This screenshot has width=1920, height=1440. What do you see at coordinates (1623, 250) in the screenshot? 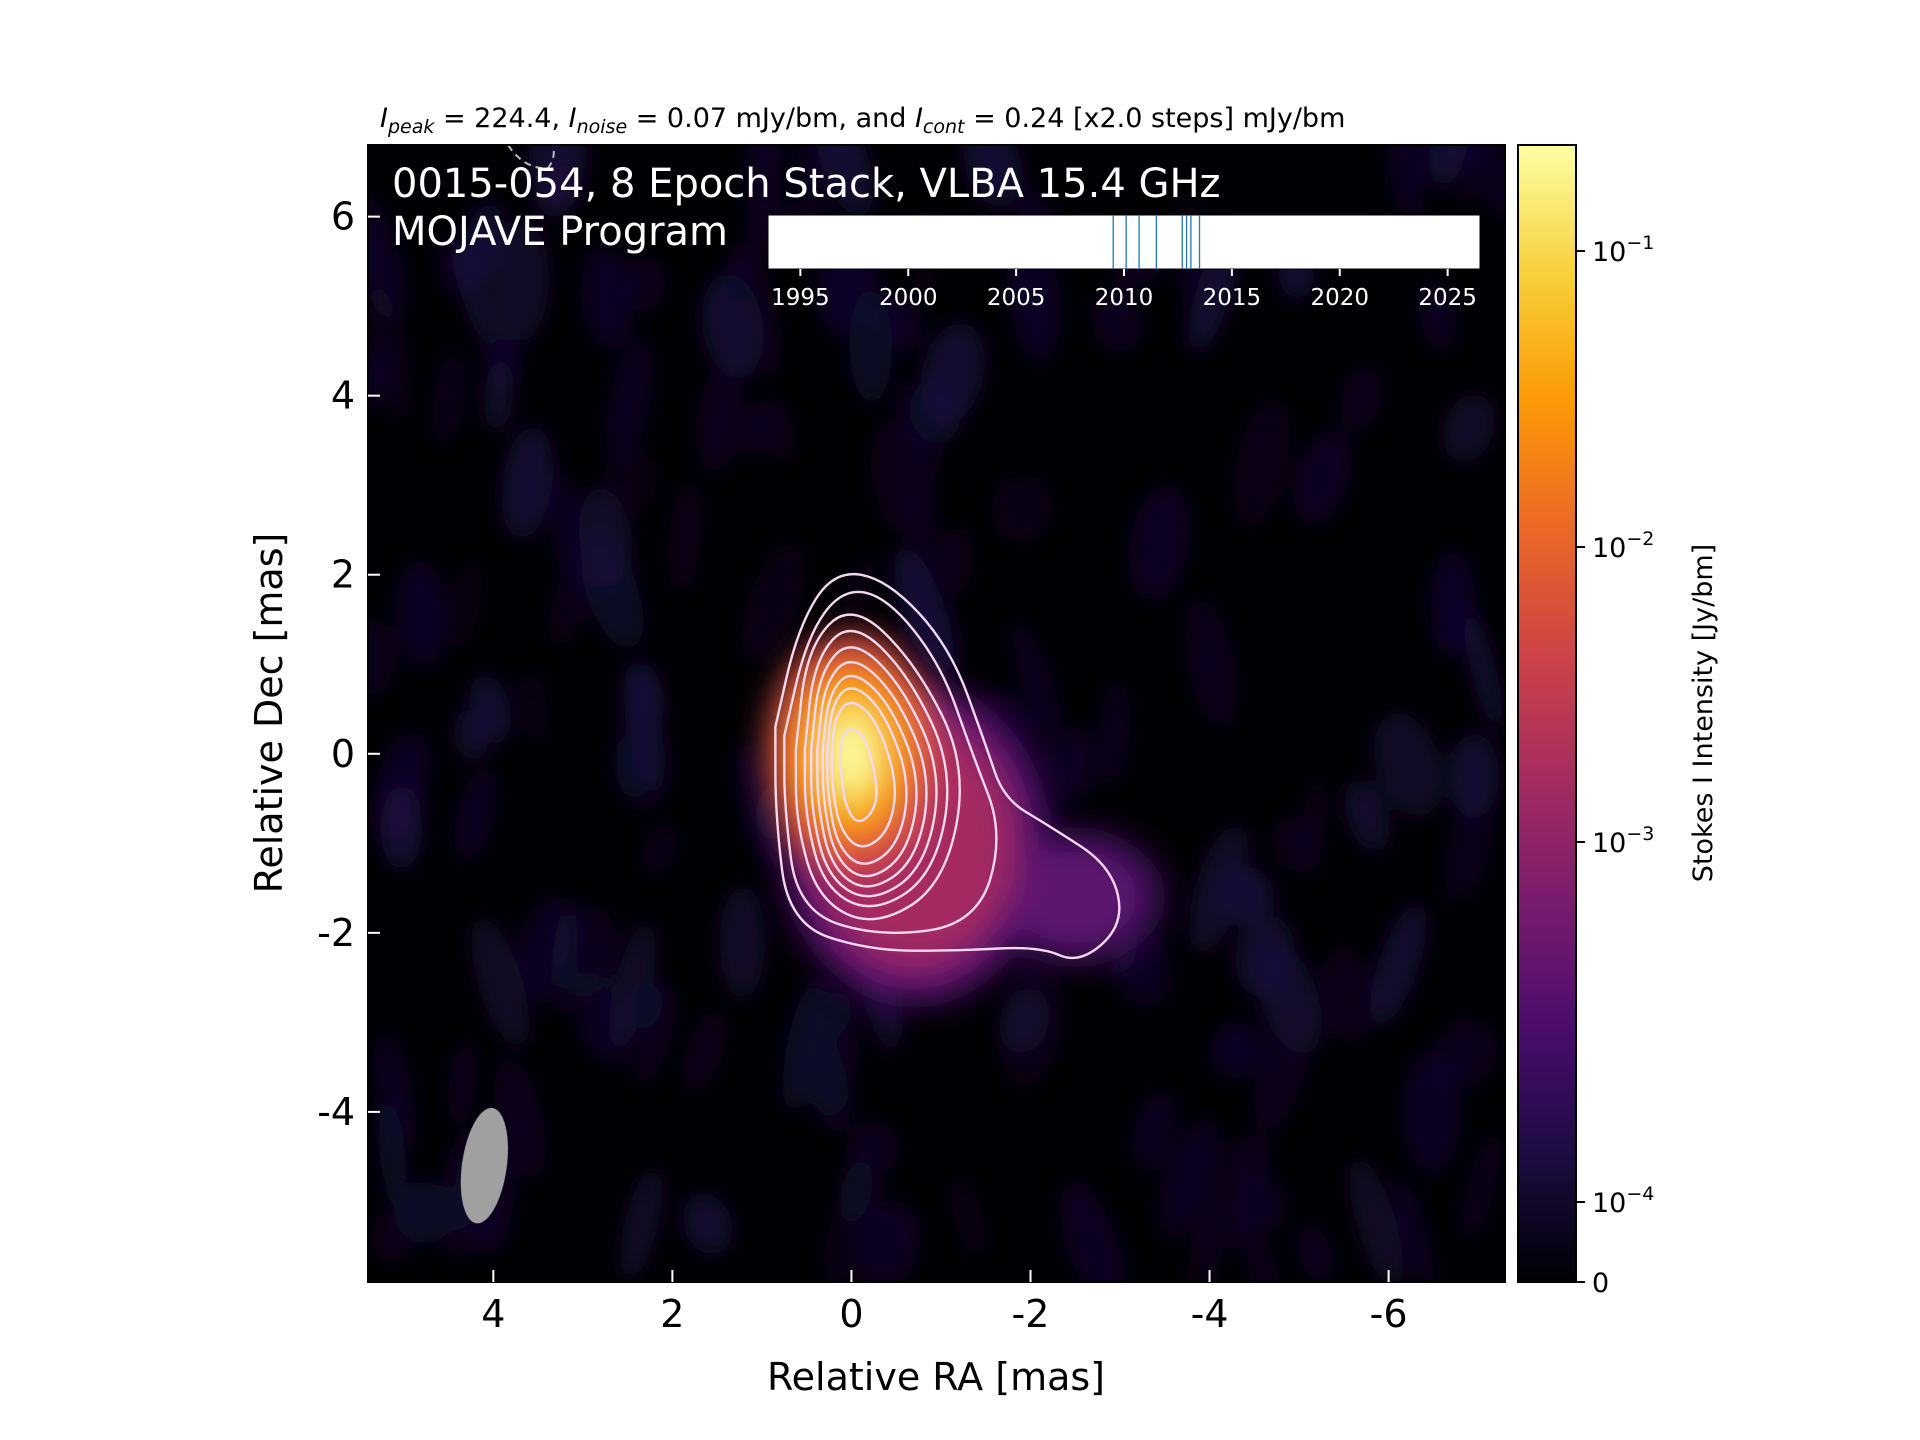
I see `colorbar-tick-label-0: 10⁻¹` at bounding box center [1623, 250].